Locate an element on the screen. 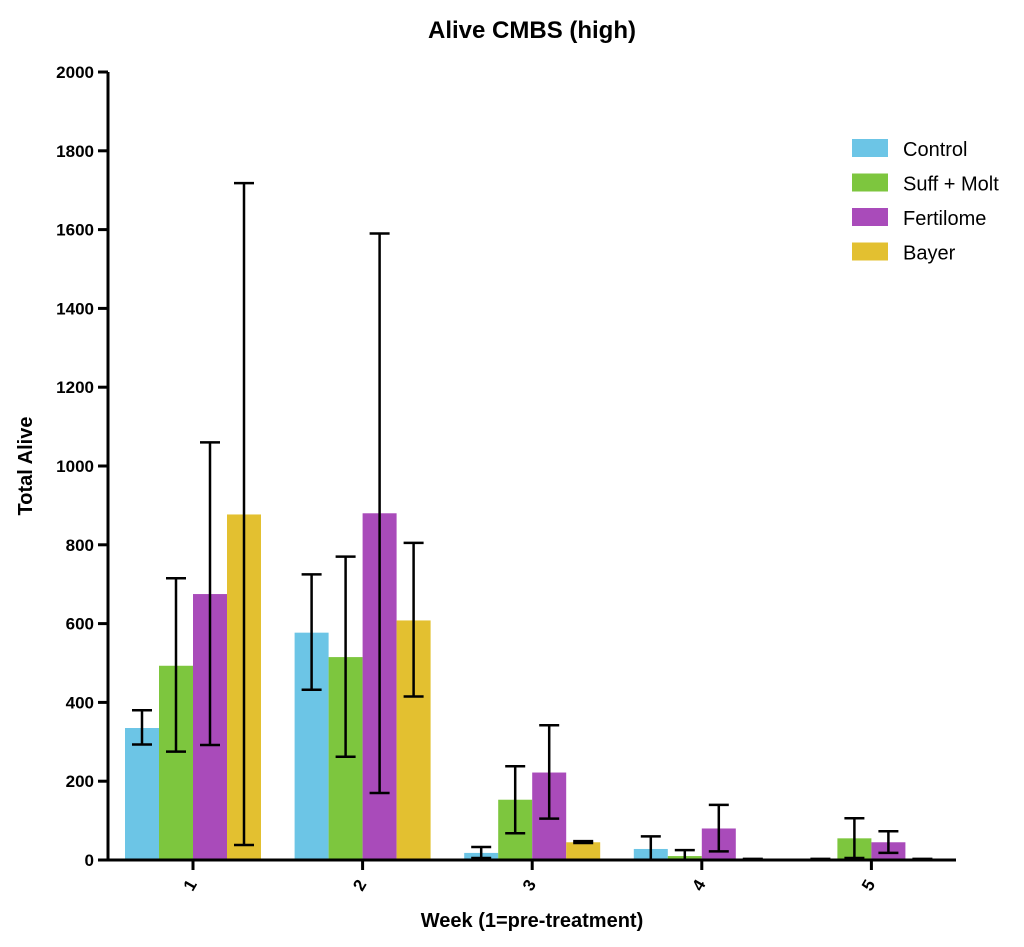  x-tick-label: 5 is located at coordinates (868, 885).